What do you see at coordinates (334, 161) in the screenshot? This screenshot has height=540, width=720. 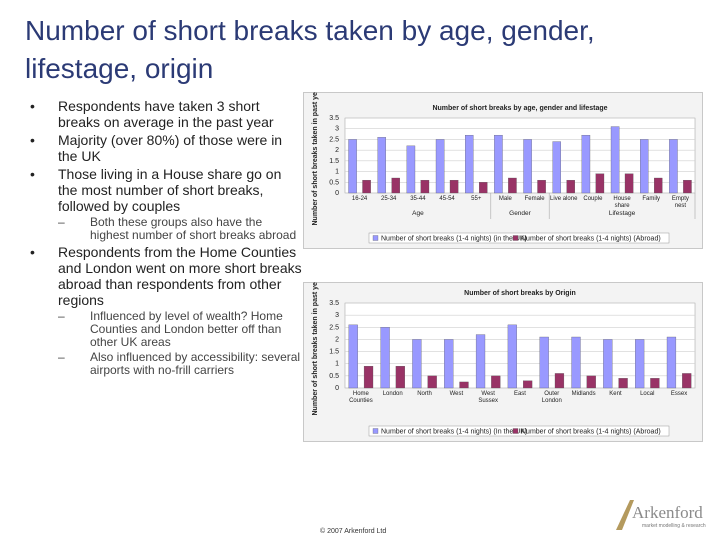 I see `y-tick-label: 1.5` at bounding box center [334, 161].